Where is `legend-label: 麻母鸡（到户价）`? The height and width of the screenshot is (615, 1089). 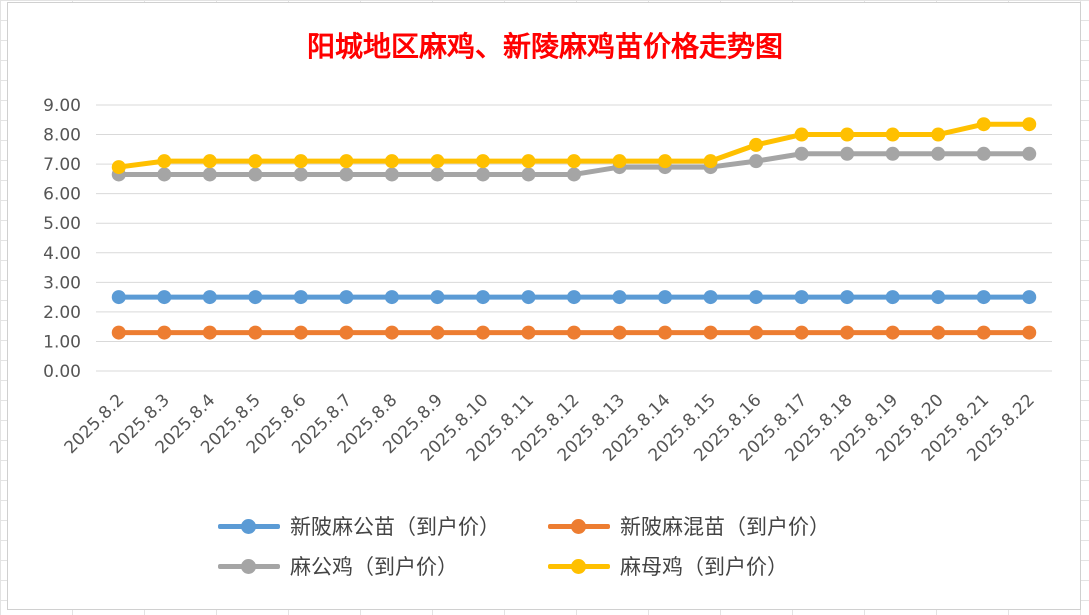 legend-label: 麻母鸡（到户价） is located at coordinates (704, 567).